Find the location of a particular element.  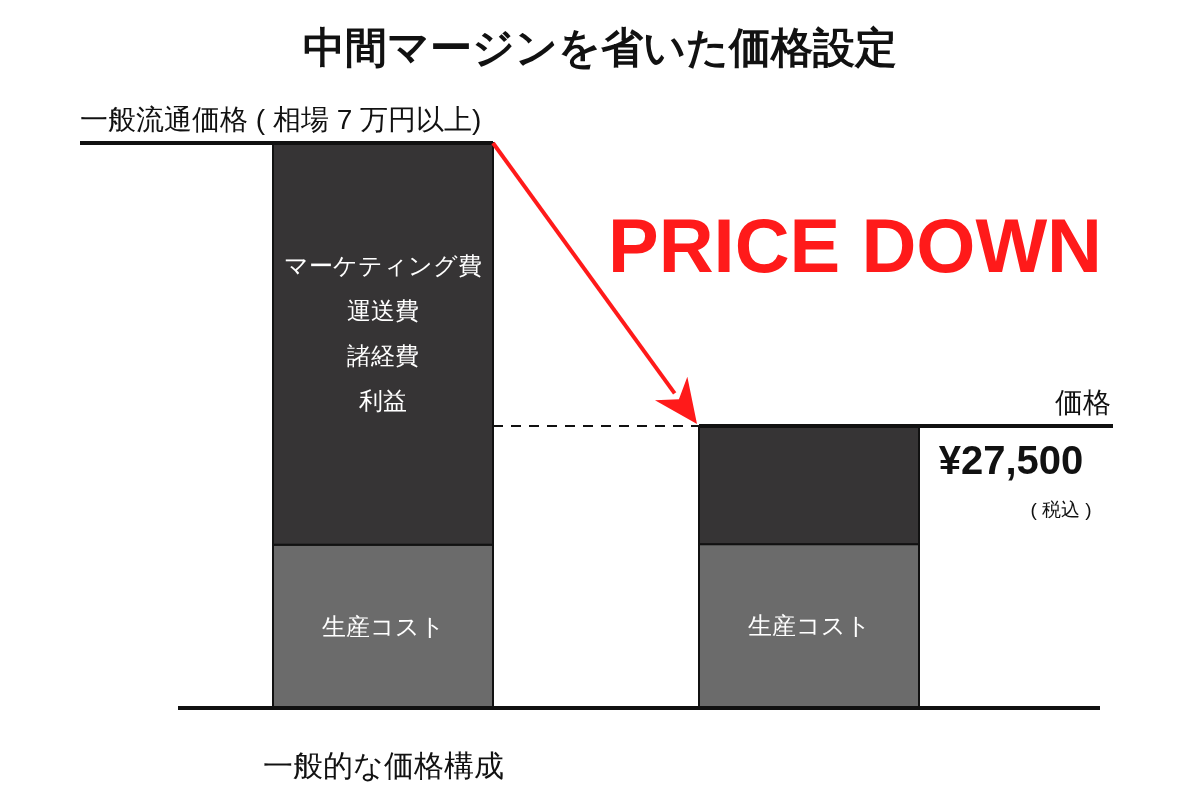

ref-line-label: 一般流通価格 ( 相場 7 万円以上) is located at coordinates (281, 119).